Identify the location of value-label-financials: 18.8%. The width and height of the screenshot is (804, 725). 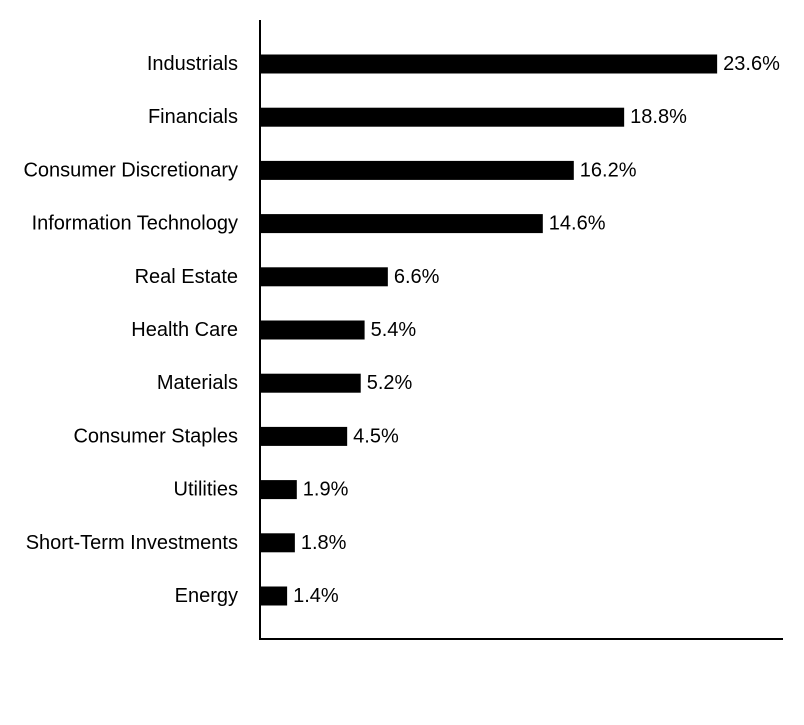
(658, 117).